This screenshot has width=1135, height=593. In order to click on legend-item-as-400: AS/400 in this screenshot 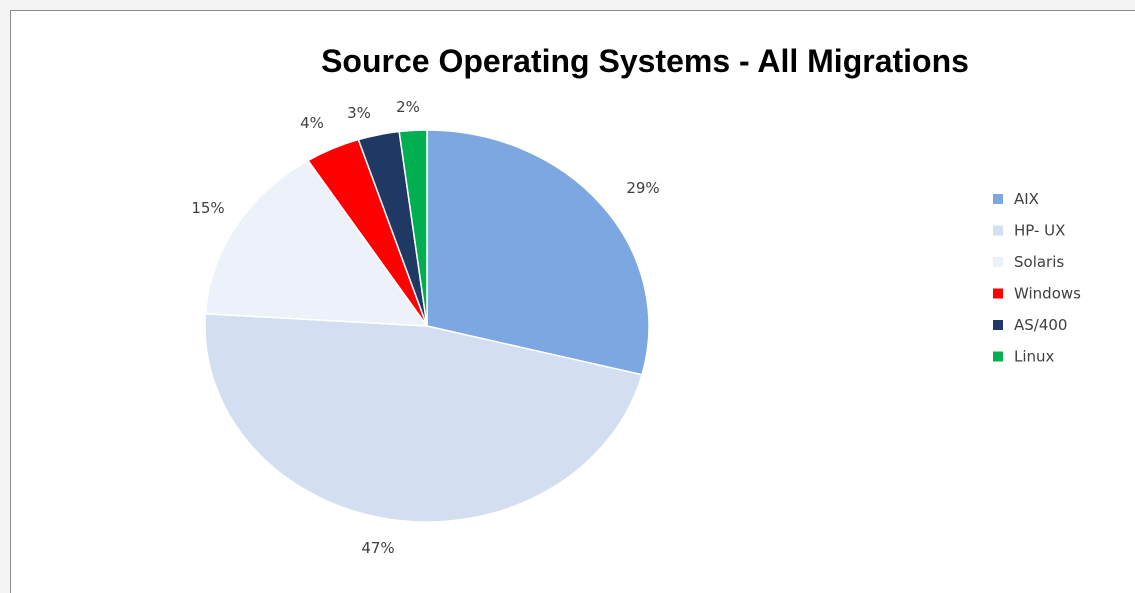, I will do `click(1030, 325)`.